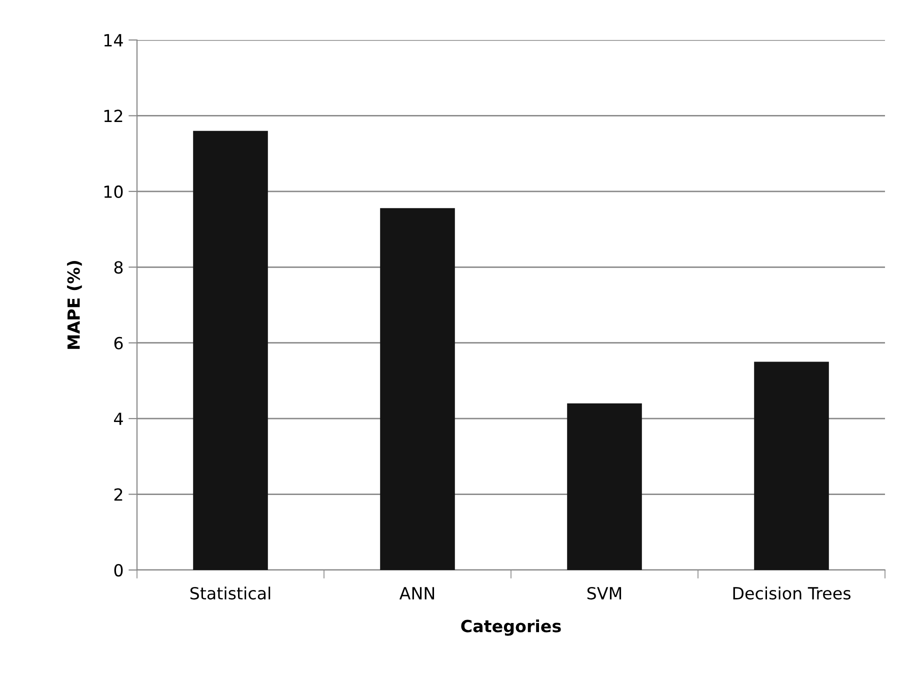 The image size is (909, 686). I want to click on x-tick-label: Statistical, so click(230, 593).